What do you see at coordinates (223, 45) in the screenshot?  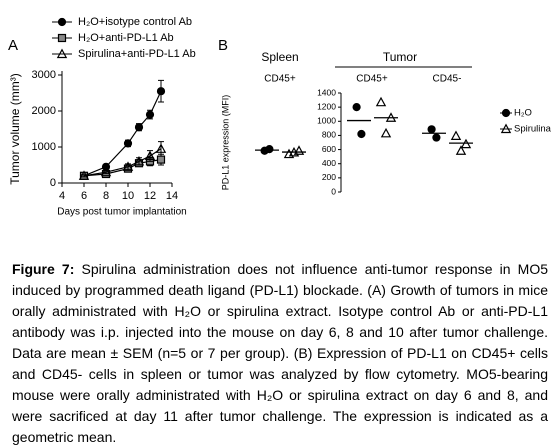 I see `panel-label: B` at bounding box center [223, 45].